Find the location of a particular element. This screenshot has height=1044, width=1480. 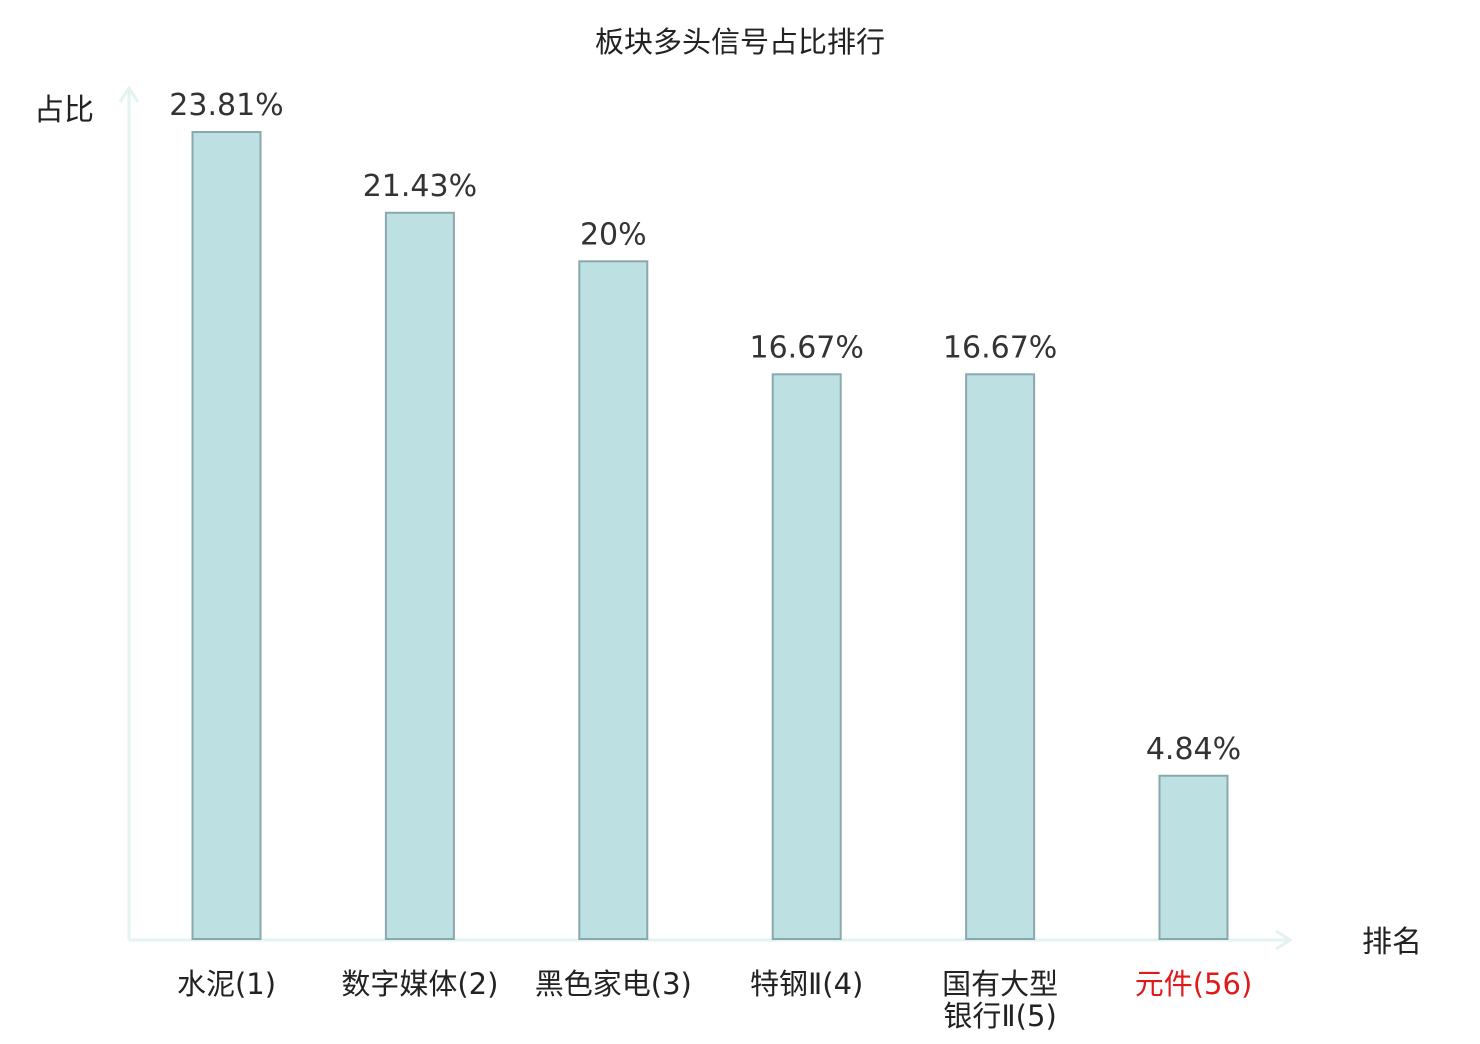

x-axis-label: 排名 is located at coordinates (1392, 942).